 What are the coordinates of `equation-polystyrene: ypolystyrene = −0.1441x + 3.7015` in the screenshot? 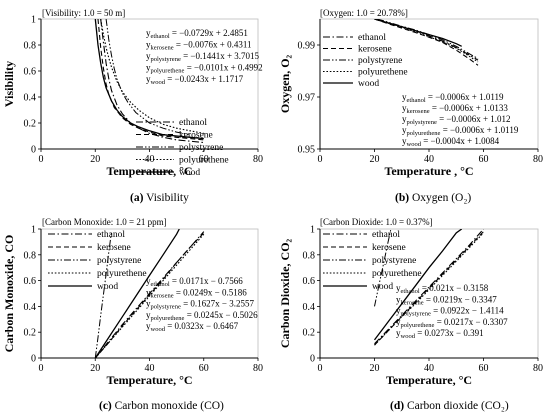 It's located at (203, 57).